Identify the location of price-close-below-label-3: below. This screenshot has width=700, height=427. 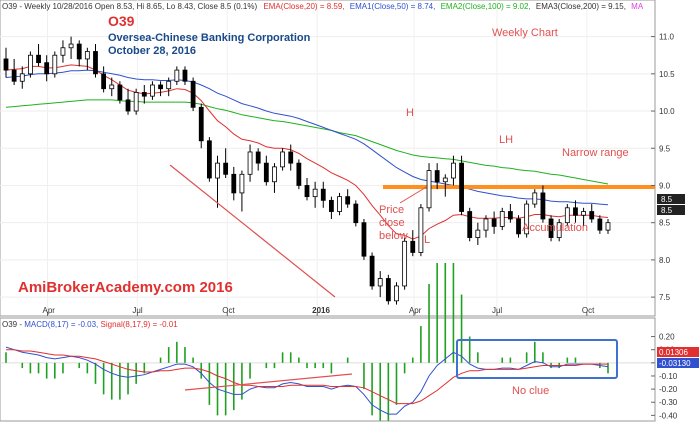
(393, 236).